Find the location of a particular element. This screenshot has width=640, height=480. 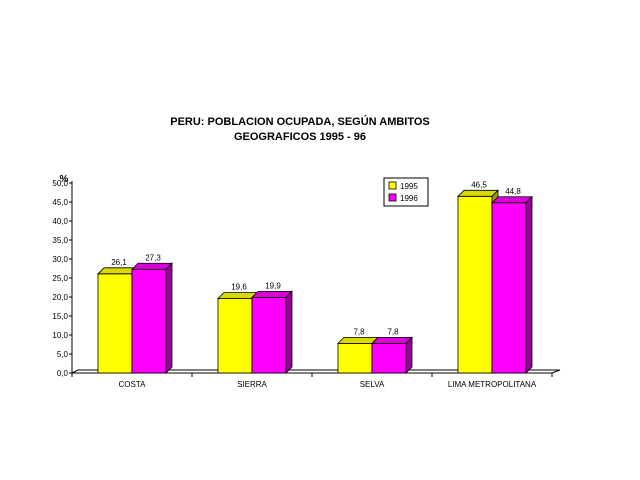

legend-label-1996: 1996 is located at coordinates (409, 198).